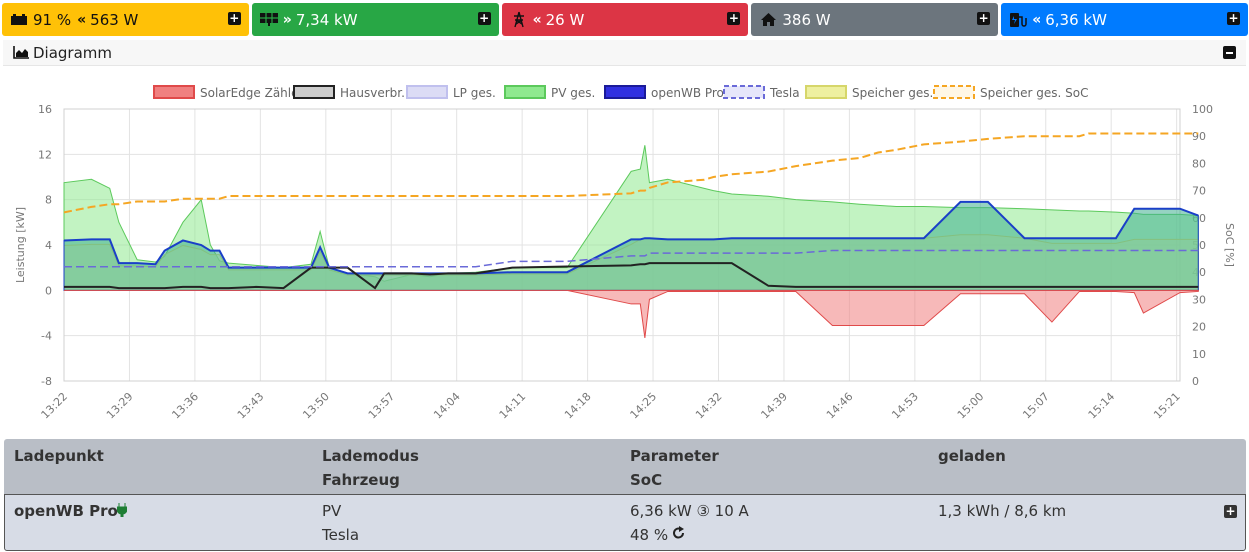 This screenshot has height=552, width=1249. Describe the element at coordinates (875, 19) in the screenshot. I see `house-tile: 386 W +` at that location.